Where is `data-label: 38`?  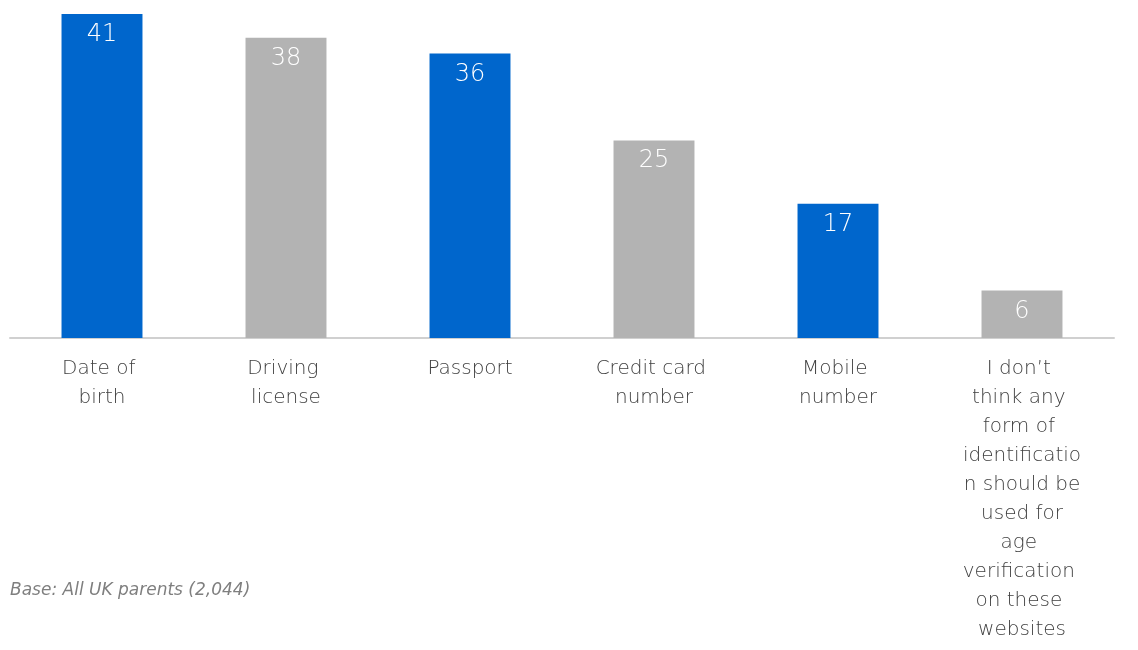 data-label: 38 is located at coordinates (286, 56).